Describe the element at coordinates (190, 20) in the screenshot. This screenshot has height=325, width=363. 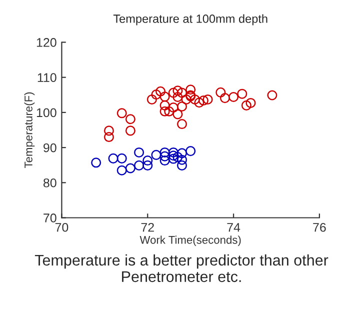
I see `chart-title: Temperature at 100mm depth` at that location.